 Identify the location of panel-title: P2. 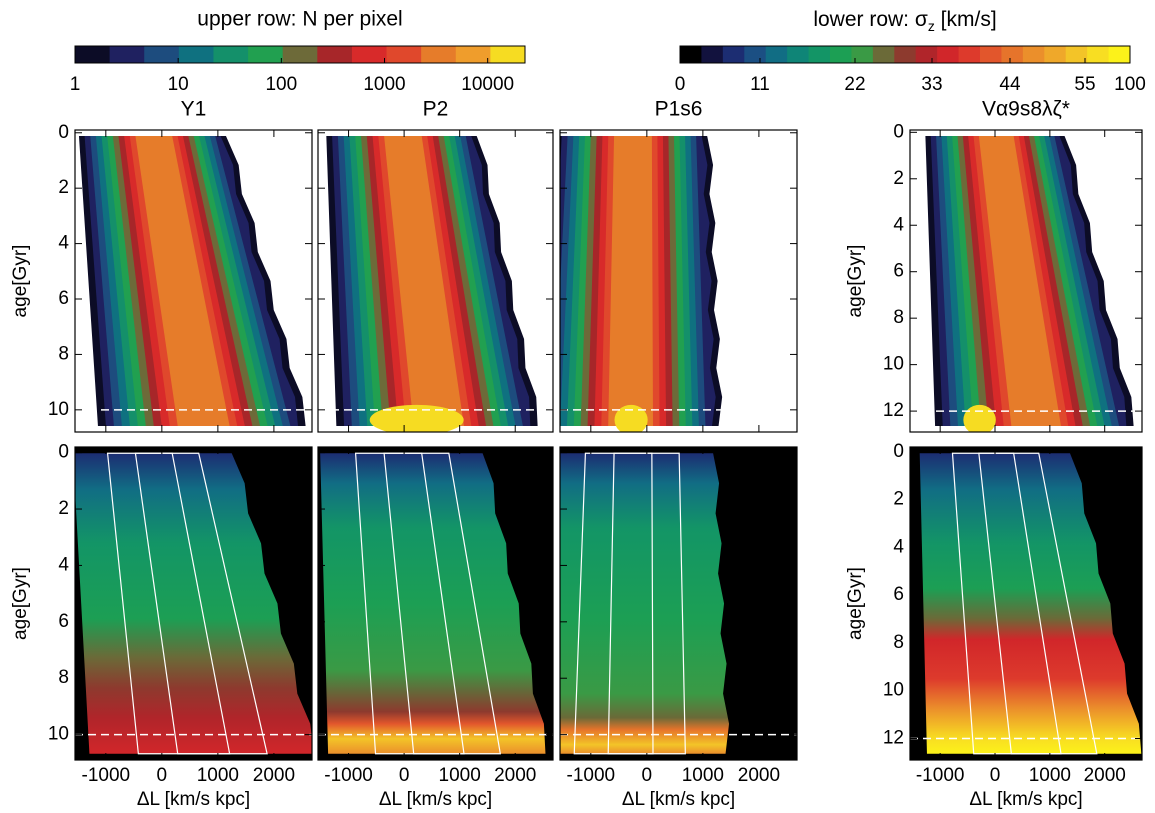
(436, 109).